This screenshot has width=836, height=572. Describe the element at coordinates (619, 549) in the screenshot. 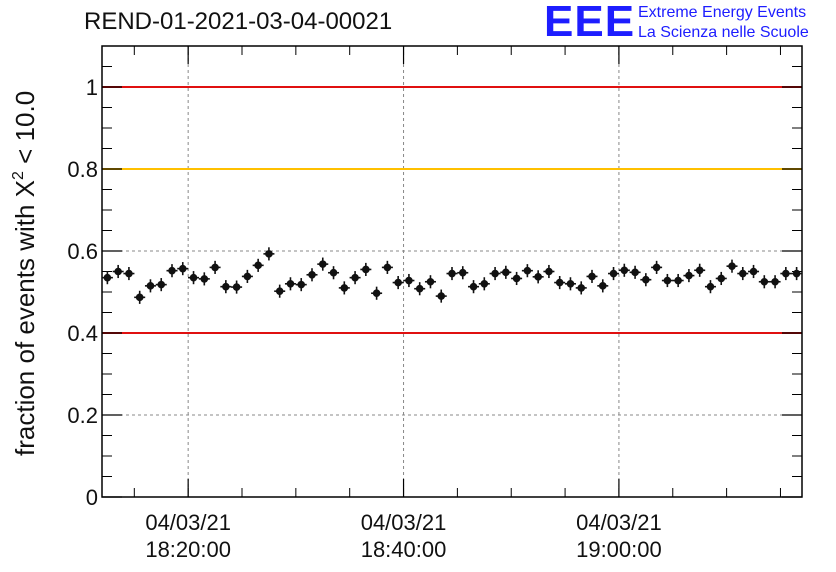

I see `x-tick-time: 19:00:00` at that location.